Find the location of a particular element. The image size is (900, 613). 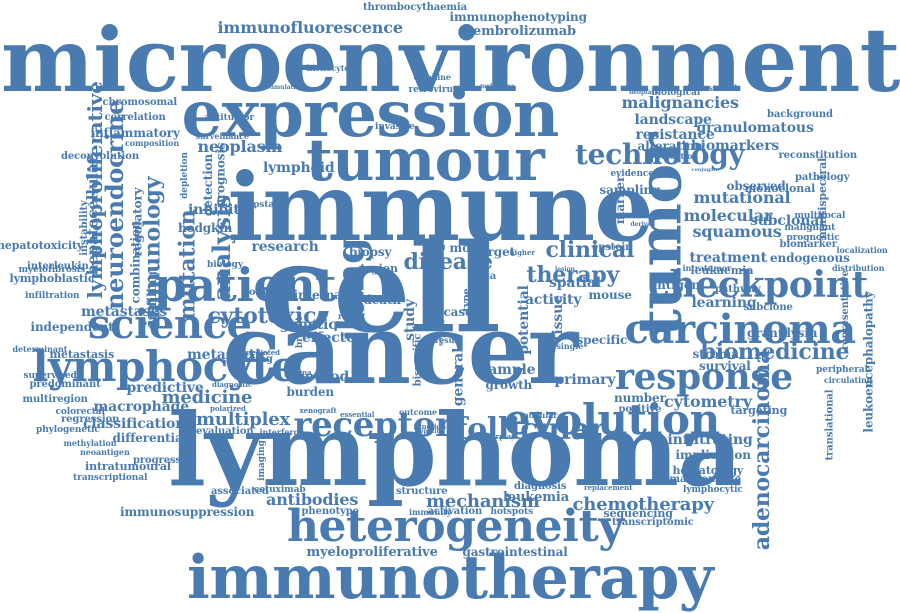

cloud-word: heterogeneity is located at coordinates (455, 526).